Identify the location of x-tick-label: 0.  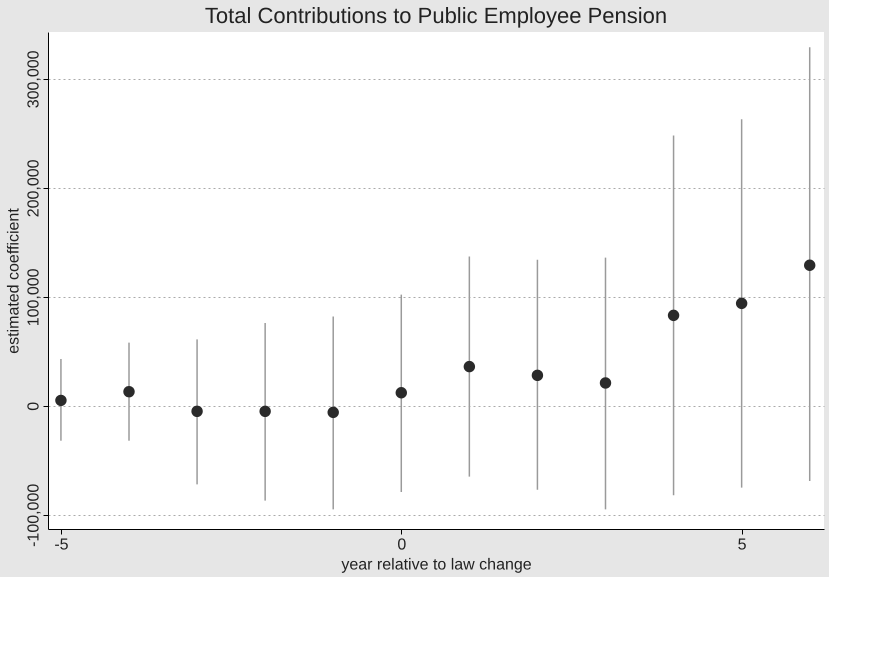
(401, 545).